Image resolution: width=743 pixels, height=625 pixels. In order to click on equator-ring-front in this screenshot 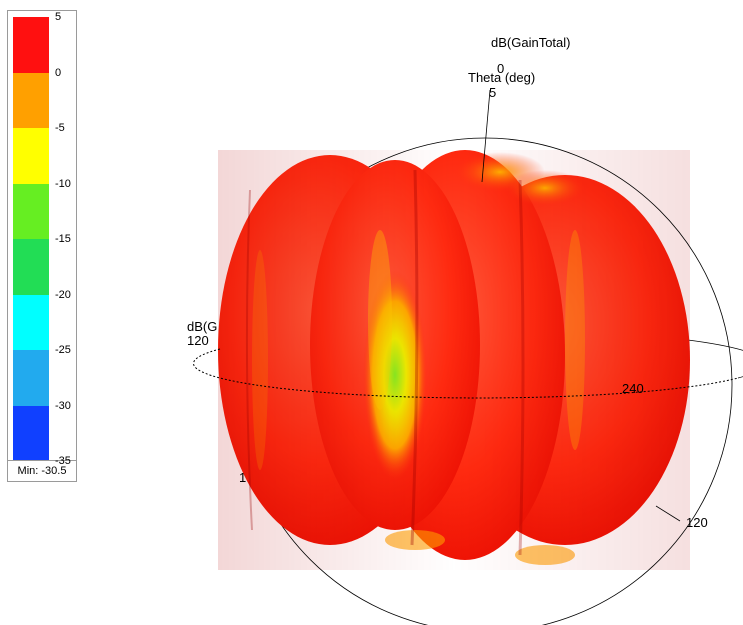, I will do `click(466, 373)`.